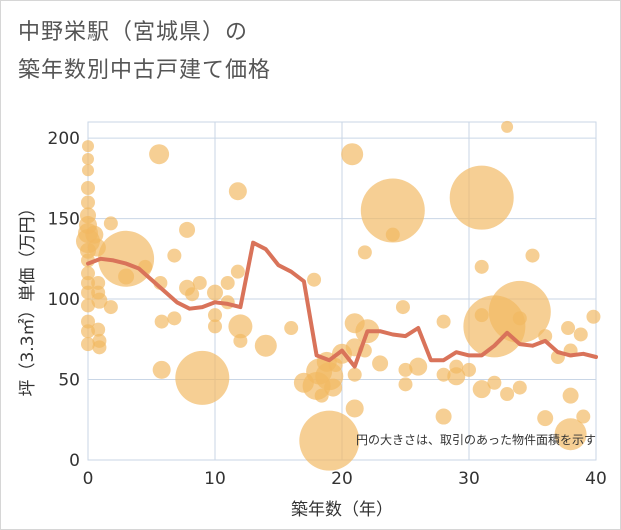 This screenshot has height=530, width=621. I want to click on x-tick-label: 30, so click(469, 479).